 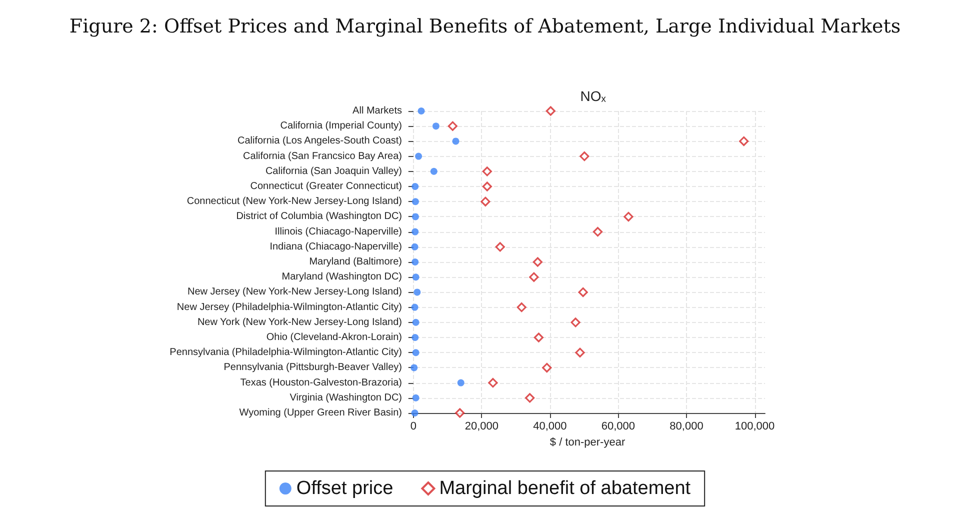 I want to click on chart-title: Figure 2: Offset Prices and Marginal Benefits of Abatement, Large Individual Markets, so click(x=485, y=27).